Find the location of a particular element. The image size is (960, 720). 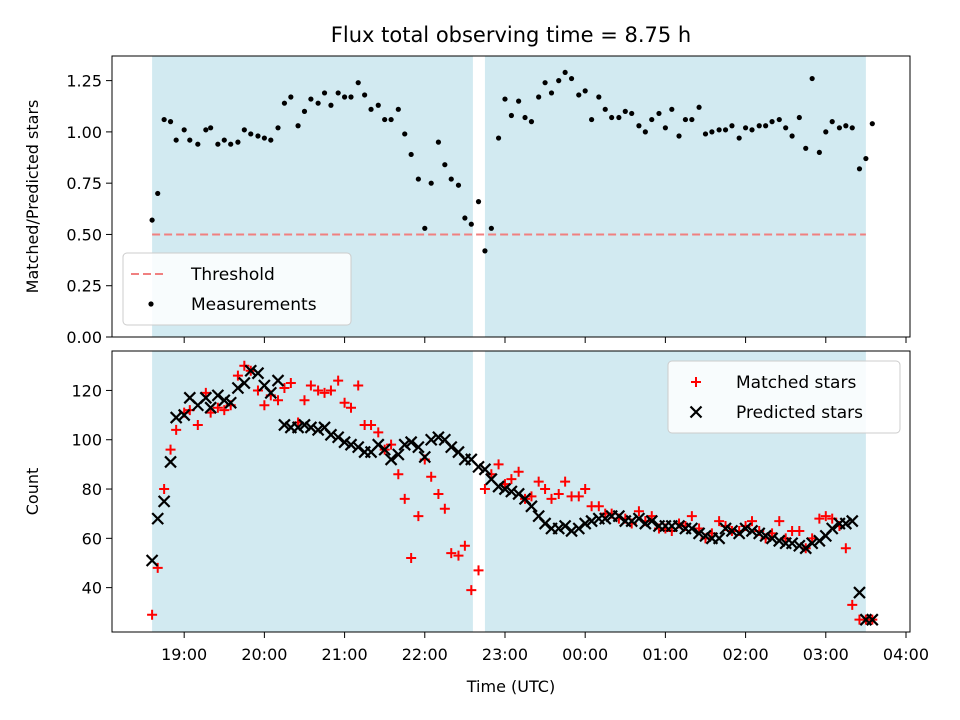

legend-label: Threshold is located at coordinates (232, 275).